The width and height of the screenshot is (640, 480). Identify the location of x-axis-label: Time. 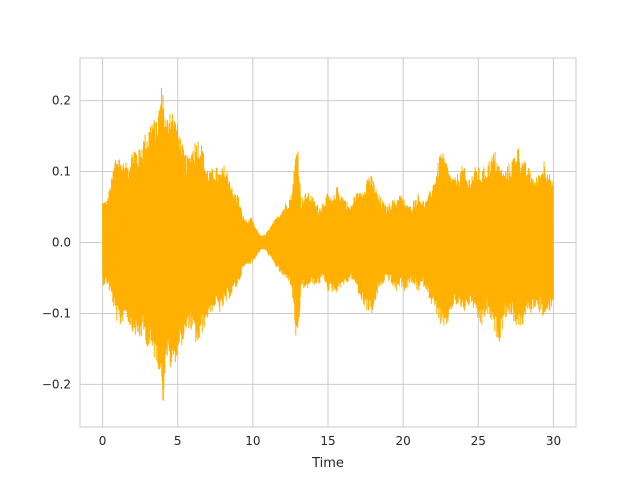
(327, 463).